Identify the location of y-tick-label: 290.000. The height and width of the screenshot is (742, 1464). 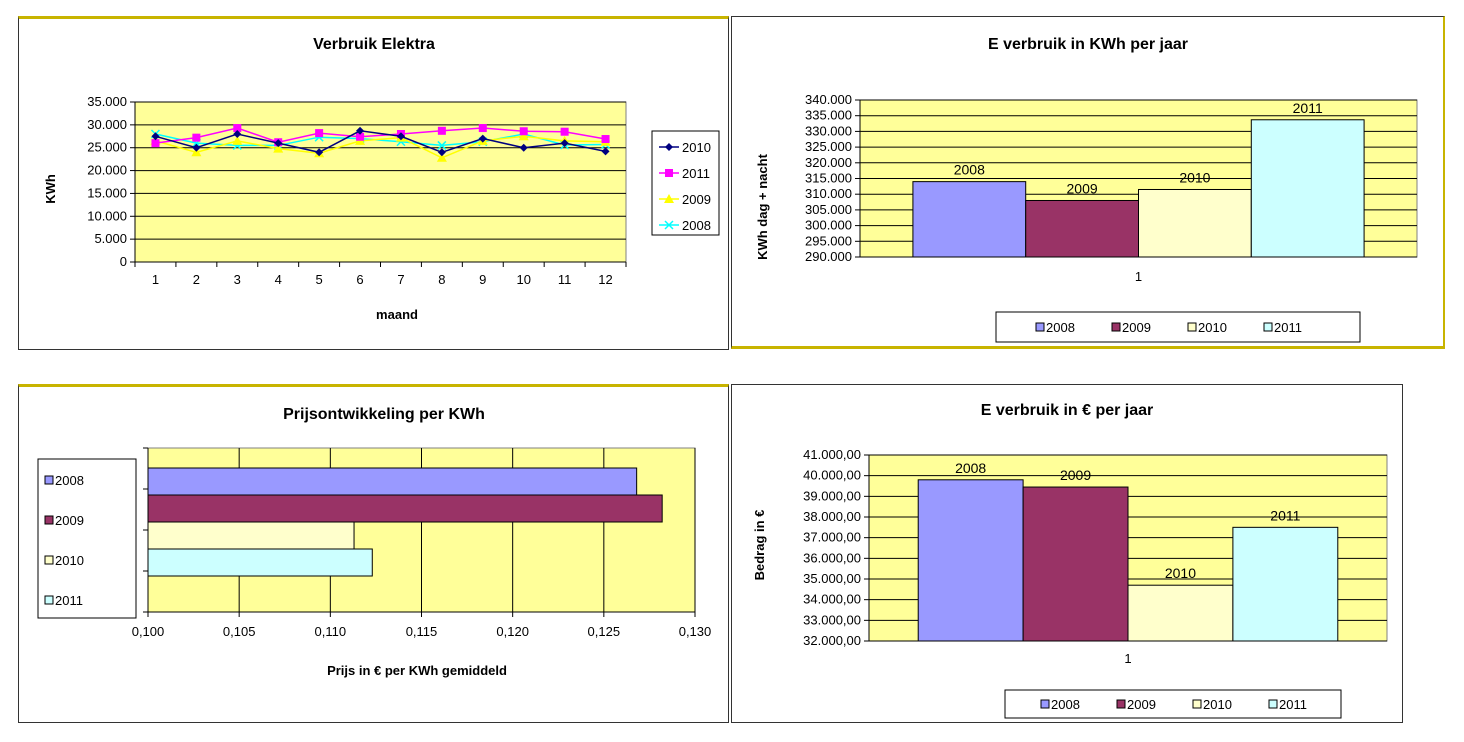
(828, 256).